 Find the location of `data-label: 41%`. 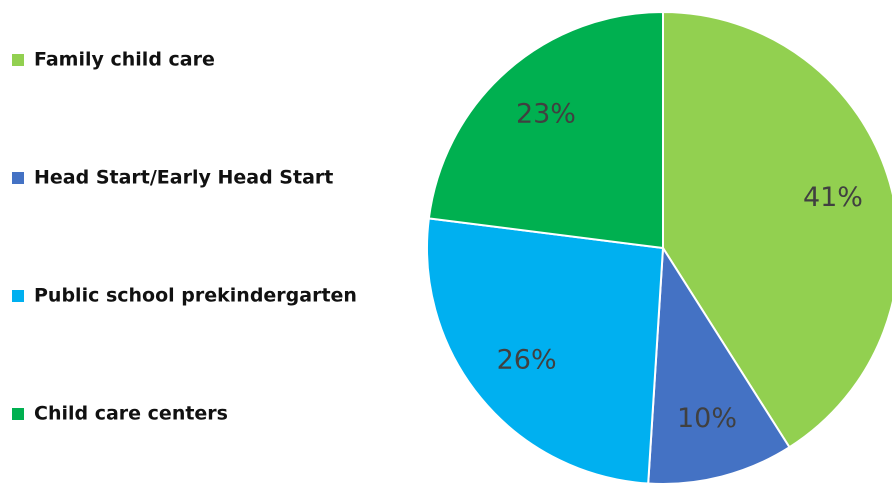

data-label: 41% is located at coordinates (833, 197).